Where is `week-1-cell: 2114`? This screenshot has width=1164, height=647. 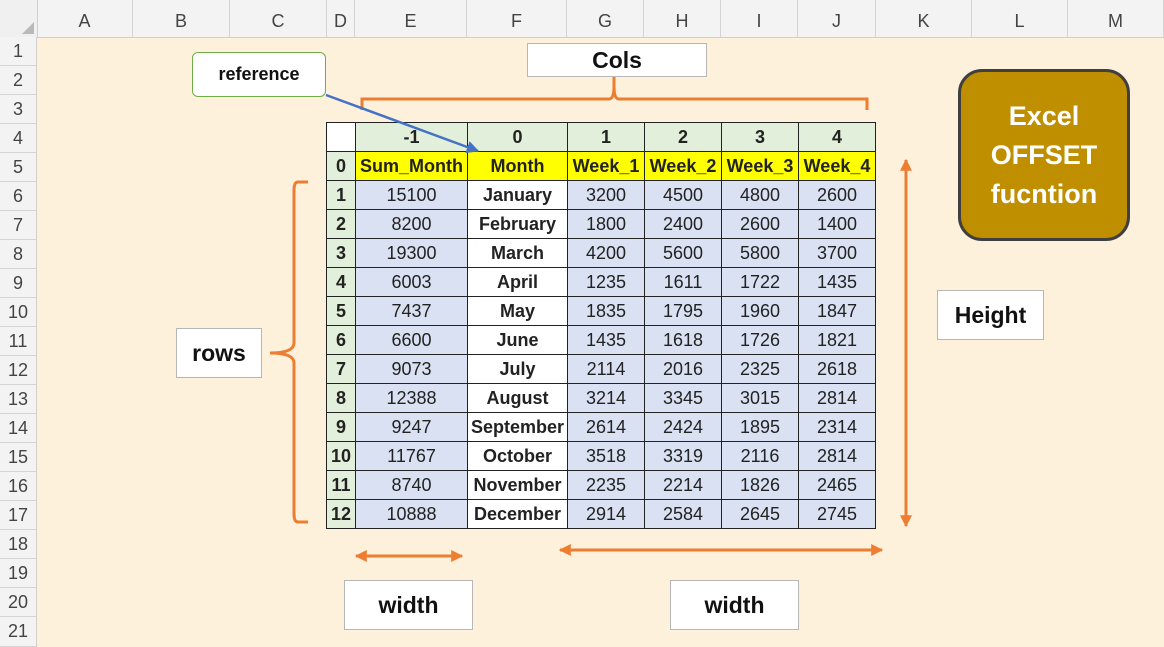
week-1-cell: 2114 is located at coordinates (606, 369).